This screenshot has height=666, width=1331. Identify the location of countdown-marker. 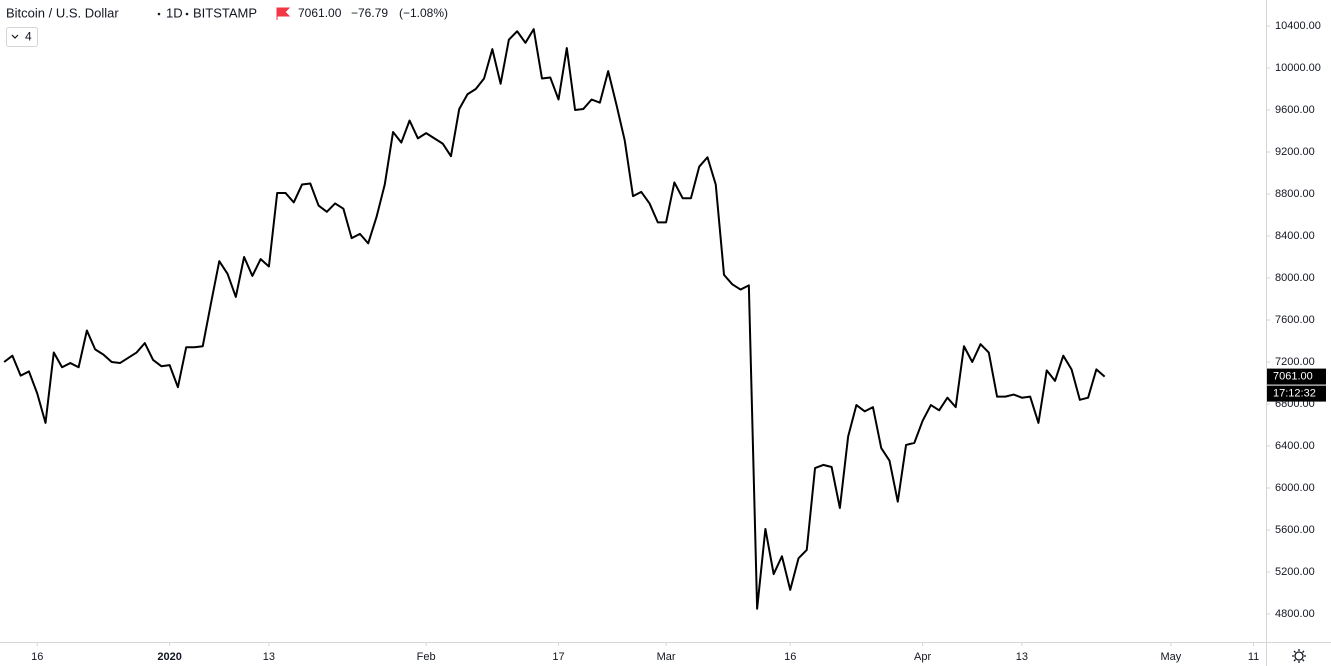
(1296, 393).